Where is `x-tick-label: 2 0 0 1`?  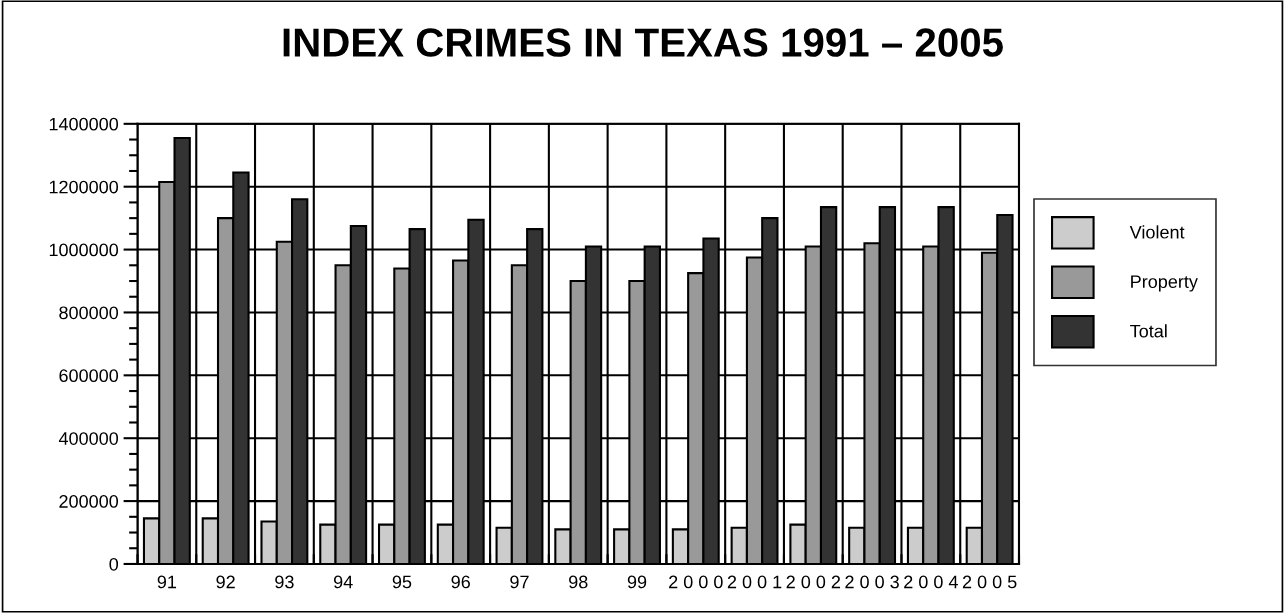
x-tick-label: 2 0 0 1 is located at coordinates (754, 582).